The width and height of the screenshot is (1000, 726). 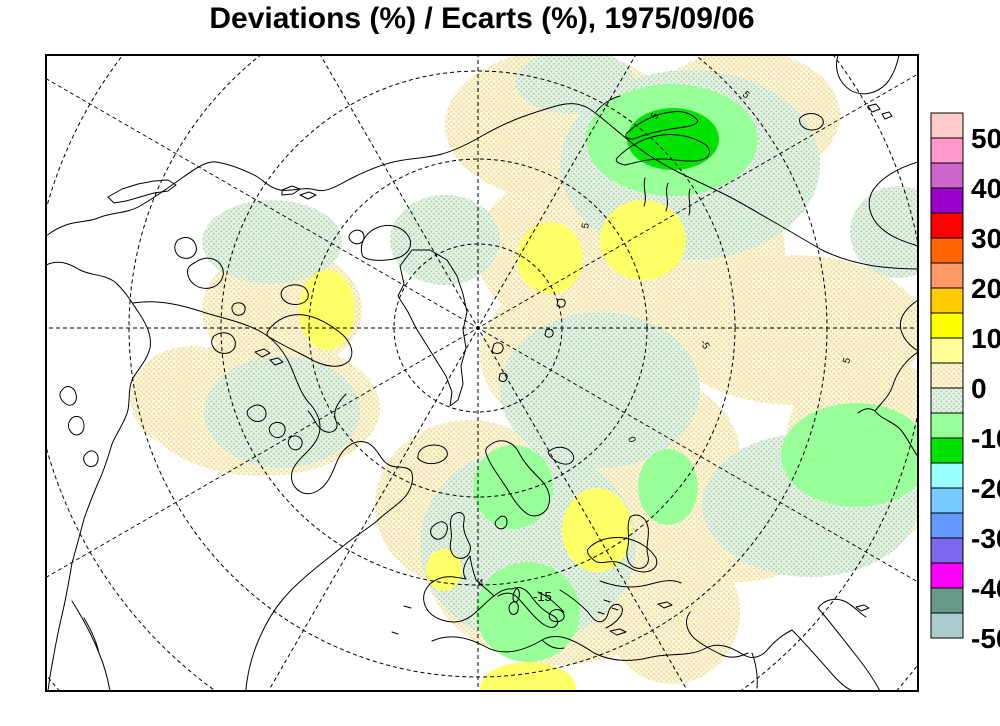 I want to click on islands-bc, so click(x=79, y=427).